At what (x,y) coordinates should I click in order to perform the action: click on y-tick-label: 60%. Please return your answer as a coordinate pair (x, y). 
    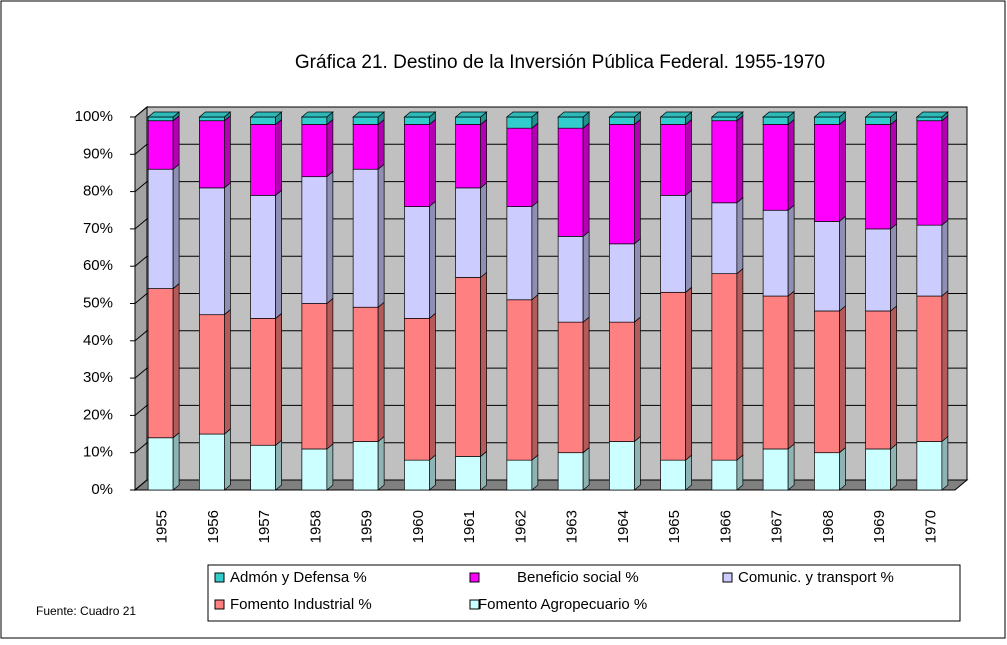
    Looking at the image, I should click on (98, 265).